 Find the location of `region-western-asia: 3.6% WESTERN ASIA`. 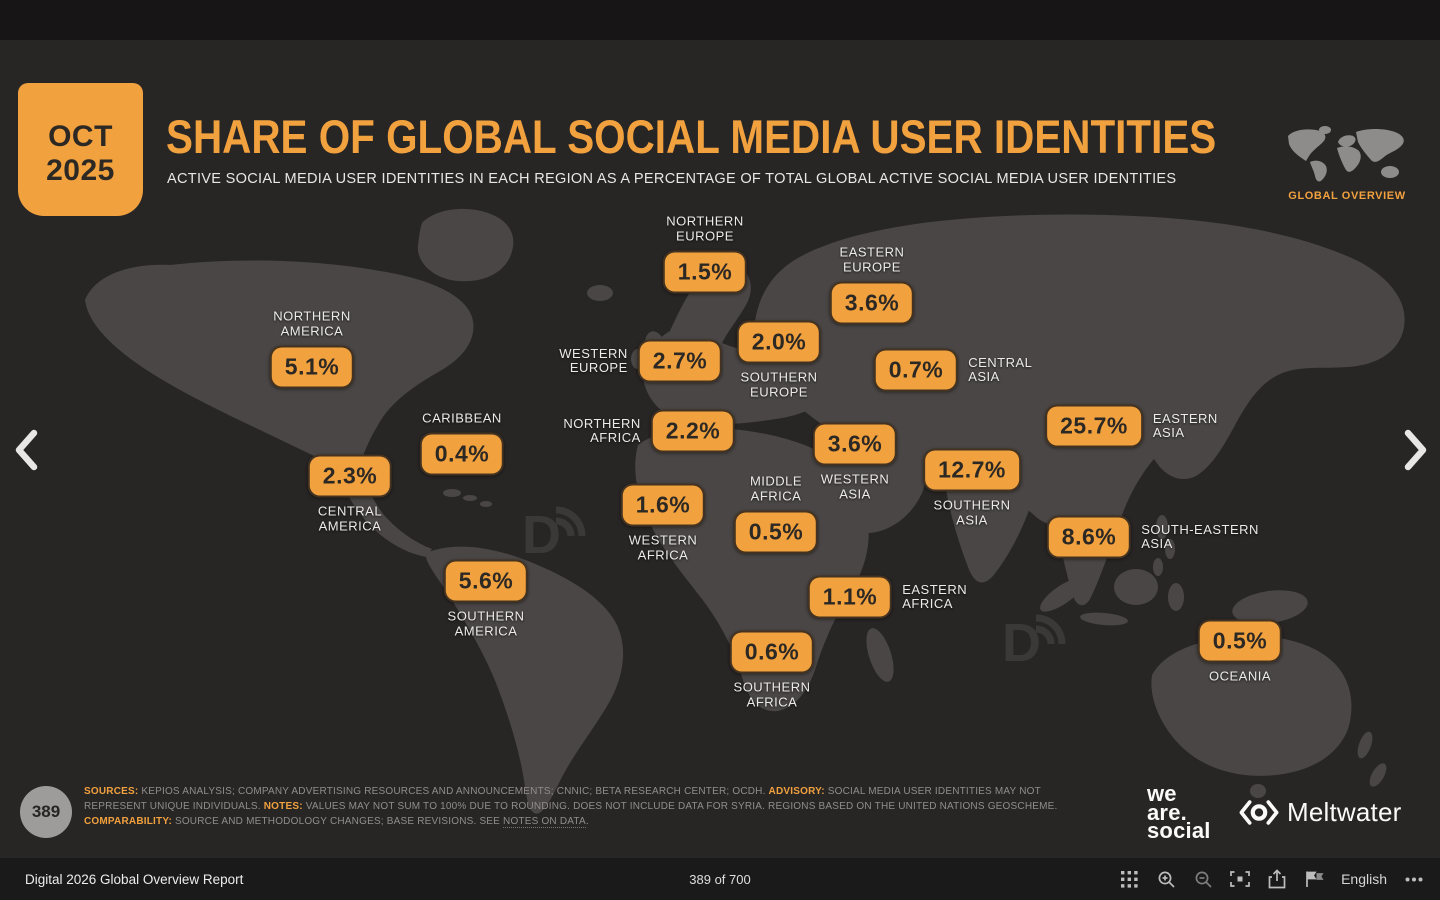

region-western-asia: 3.6% WESTERN ASIA is located at coordinates (855, 461).